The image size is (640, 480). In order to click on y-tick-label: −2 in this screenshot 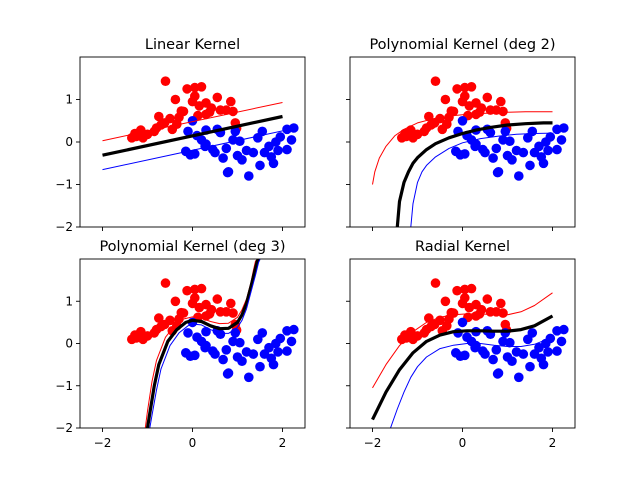, I will do `click(64, 227)`.